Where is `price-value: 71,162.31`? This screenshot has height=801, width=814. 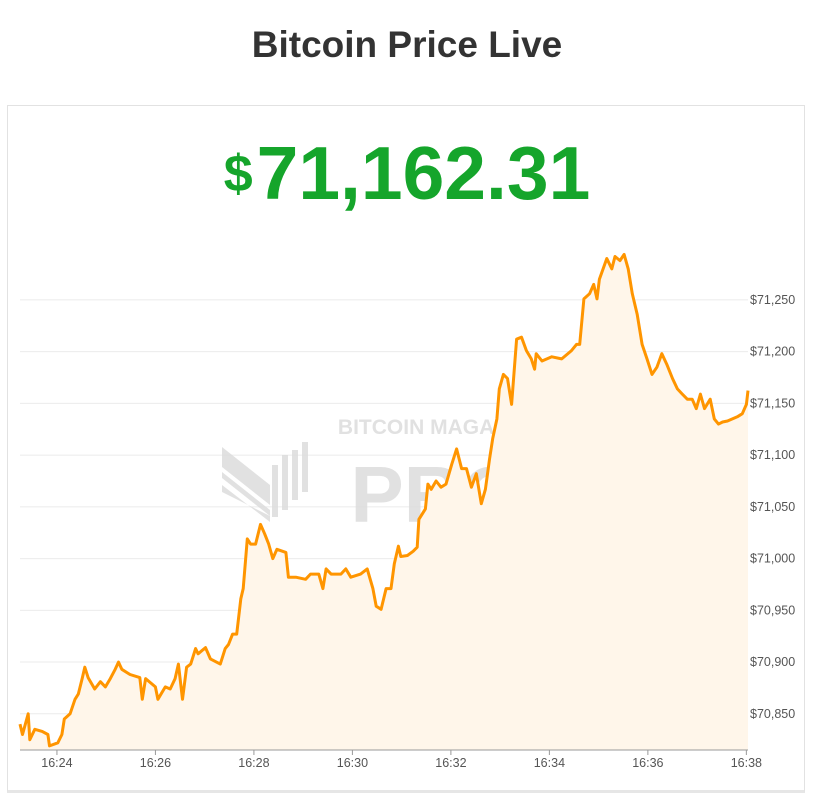
price-value: 71,162.31 is located at coordinates (423, 173).